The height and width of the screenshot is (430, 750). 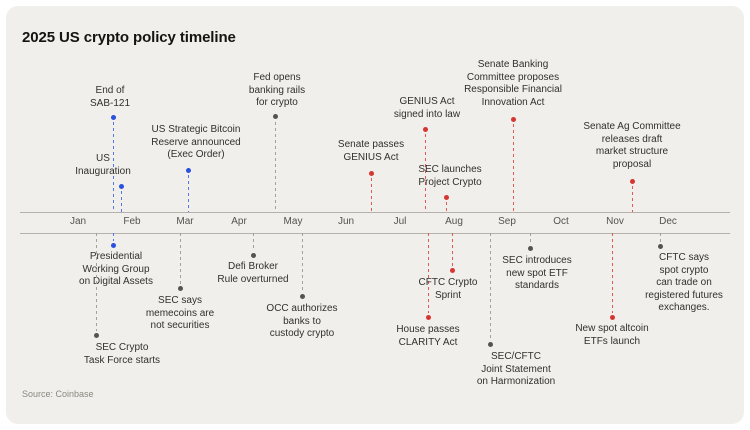 I want to click on event-dot-us-inauguration, so click(x=121, y=186).